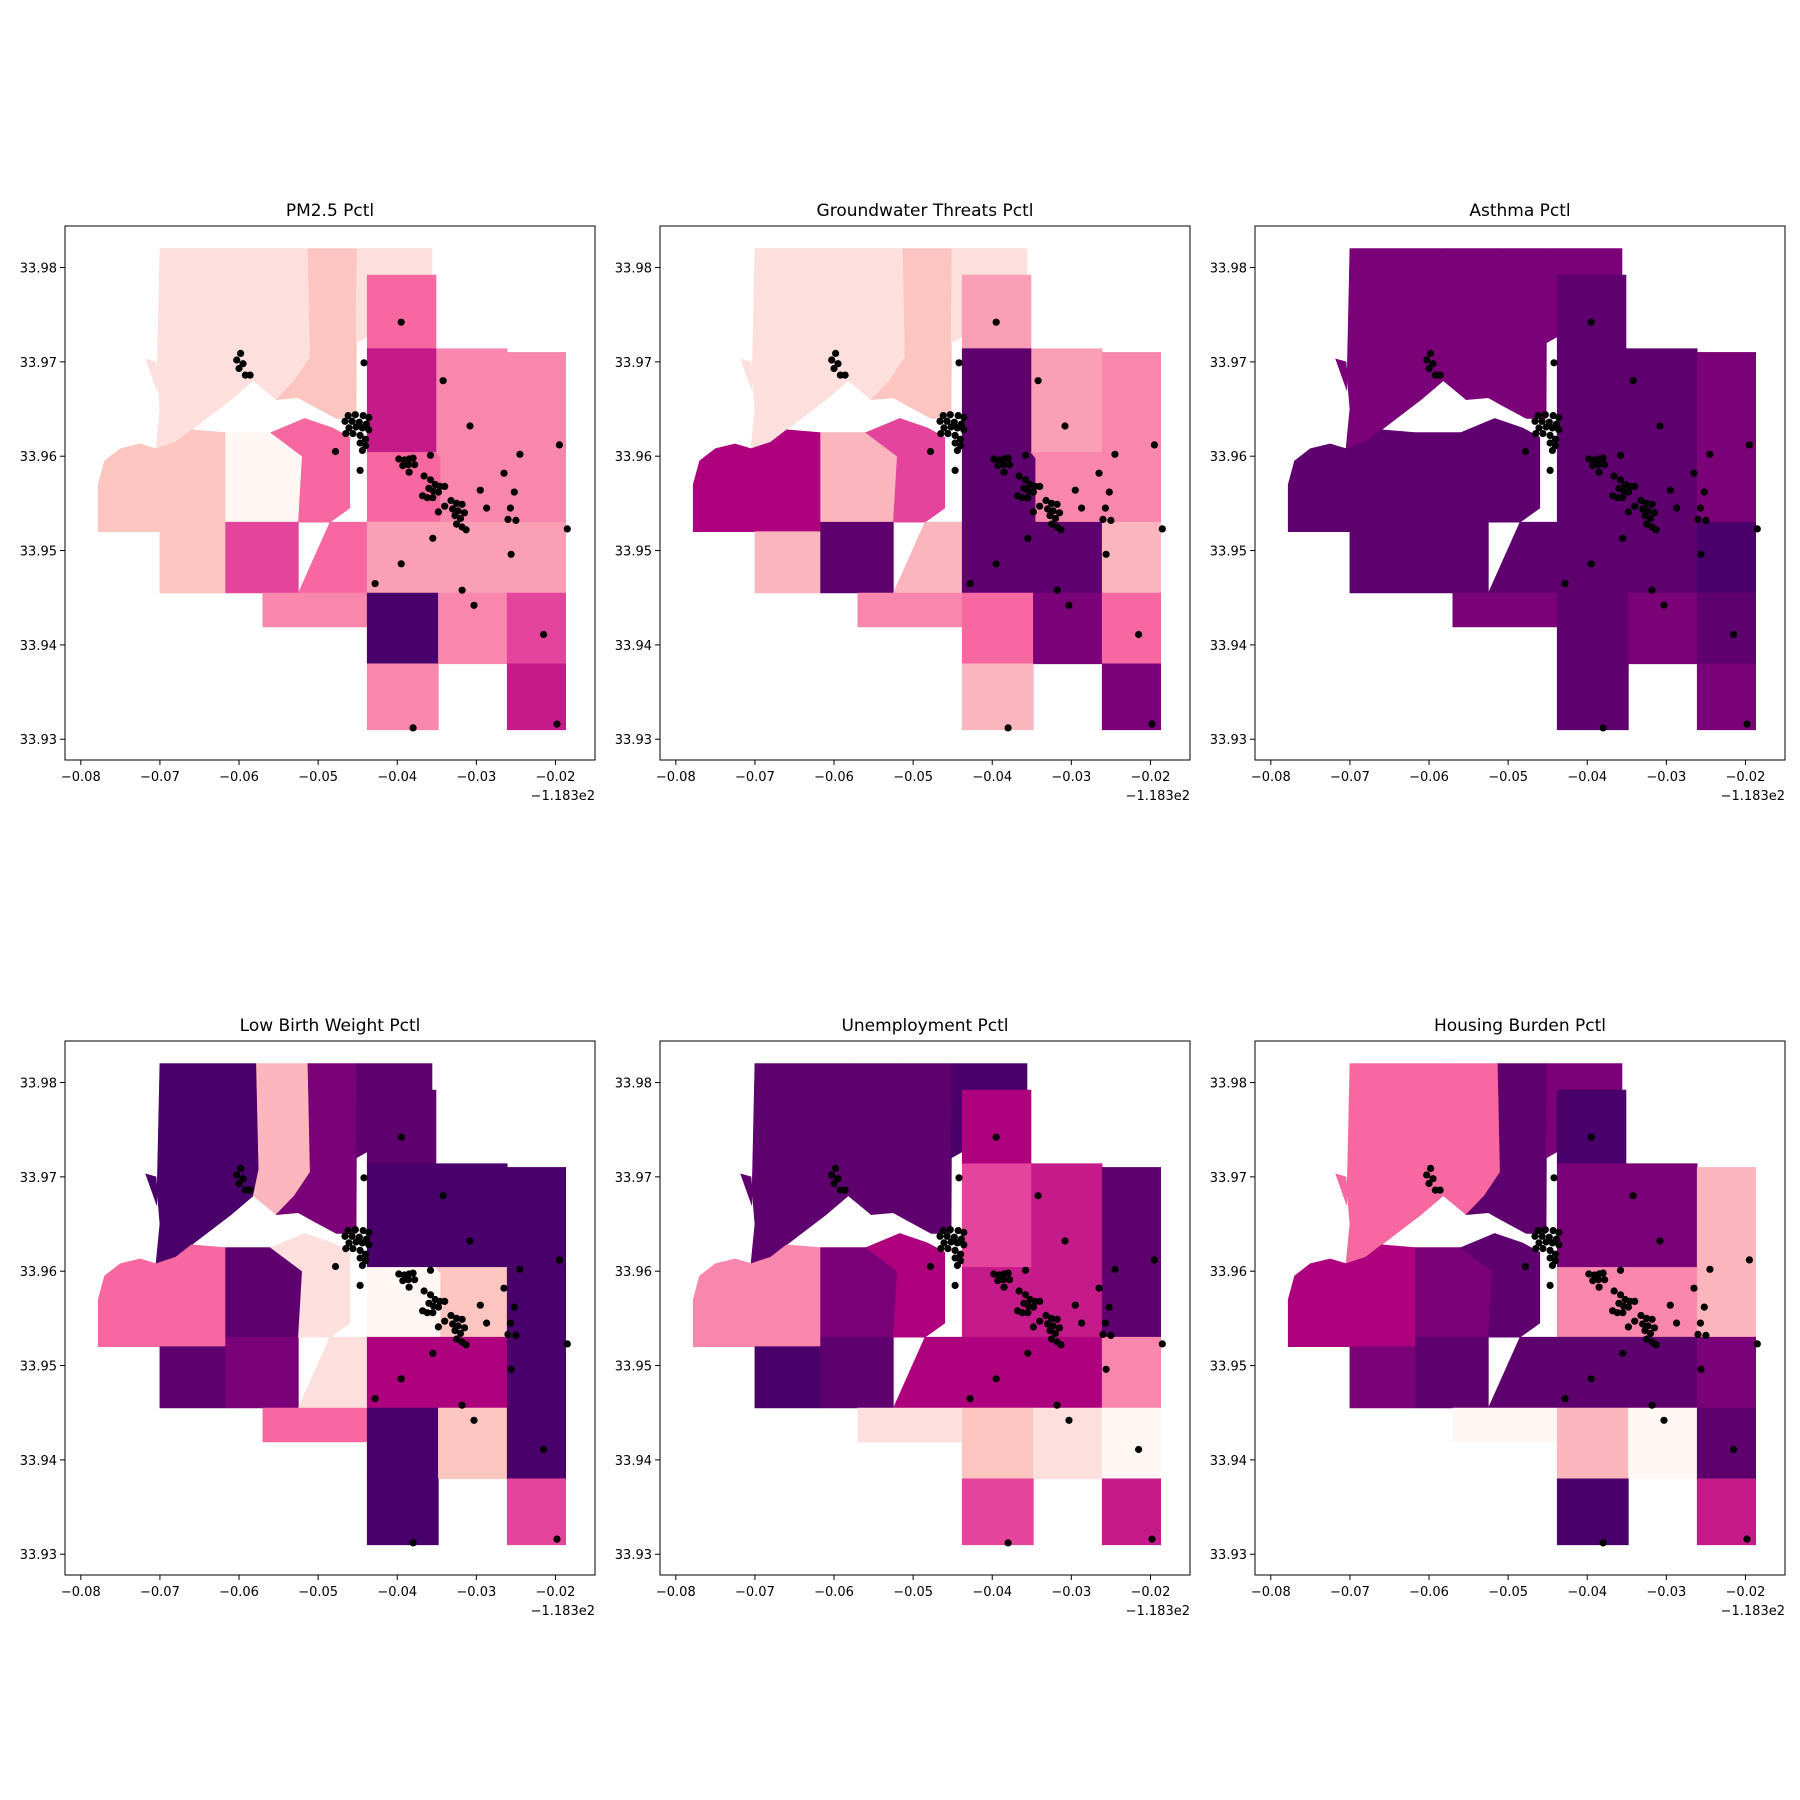  Describe the element at coordinates (1228, 1367) in the screenshot. I see `y-tick-label: 33.95` at that location.